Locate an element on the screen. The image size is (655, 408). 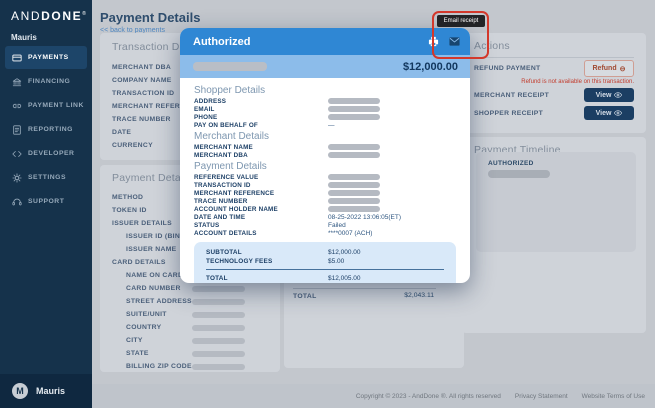
sidebar-item-developer: DEVELOPER is located at coordinates (46, 153).